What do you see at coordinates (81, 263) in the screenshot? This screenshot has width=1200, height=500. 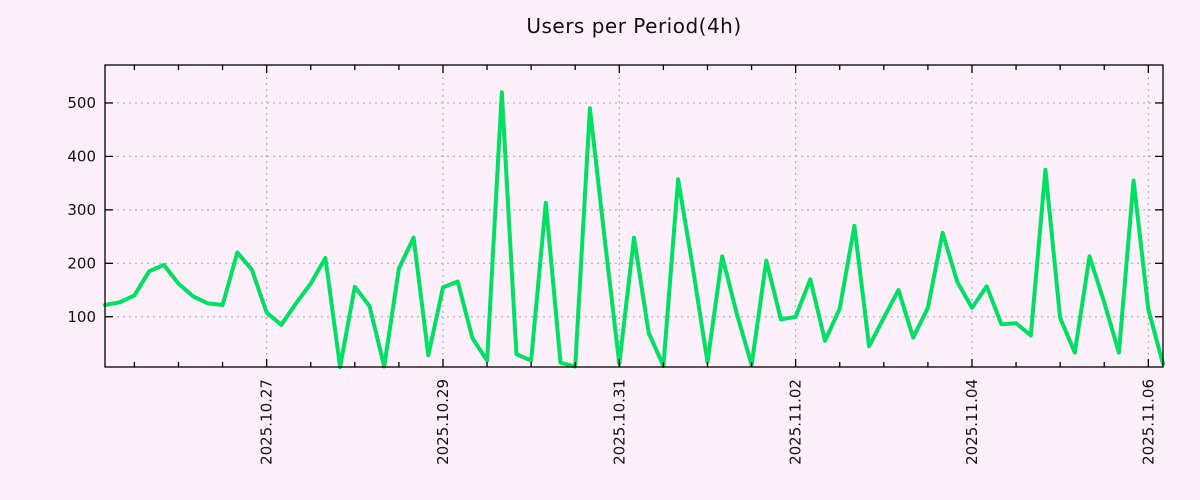 I see `y-tick-label: 200` at bounding box center [81, 263].